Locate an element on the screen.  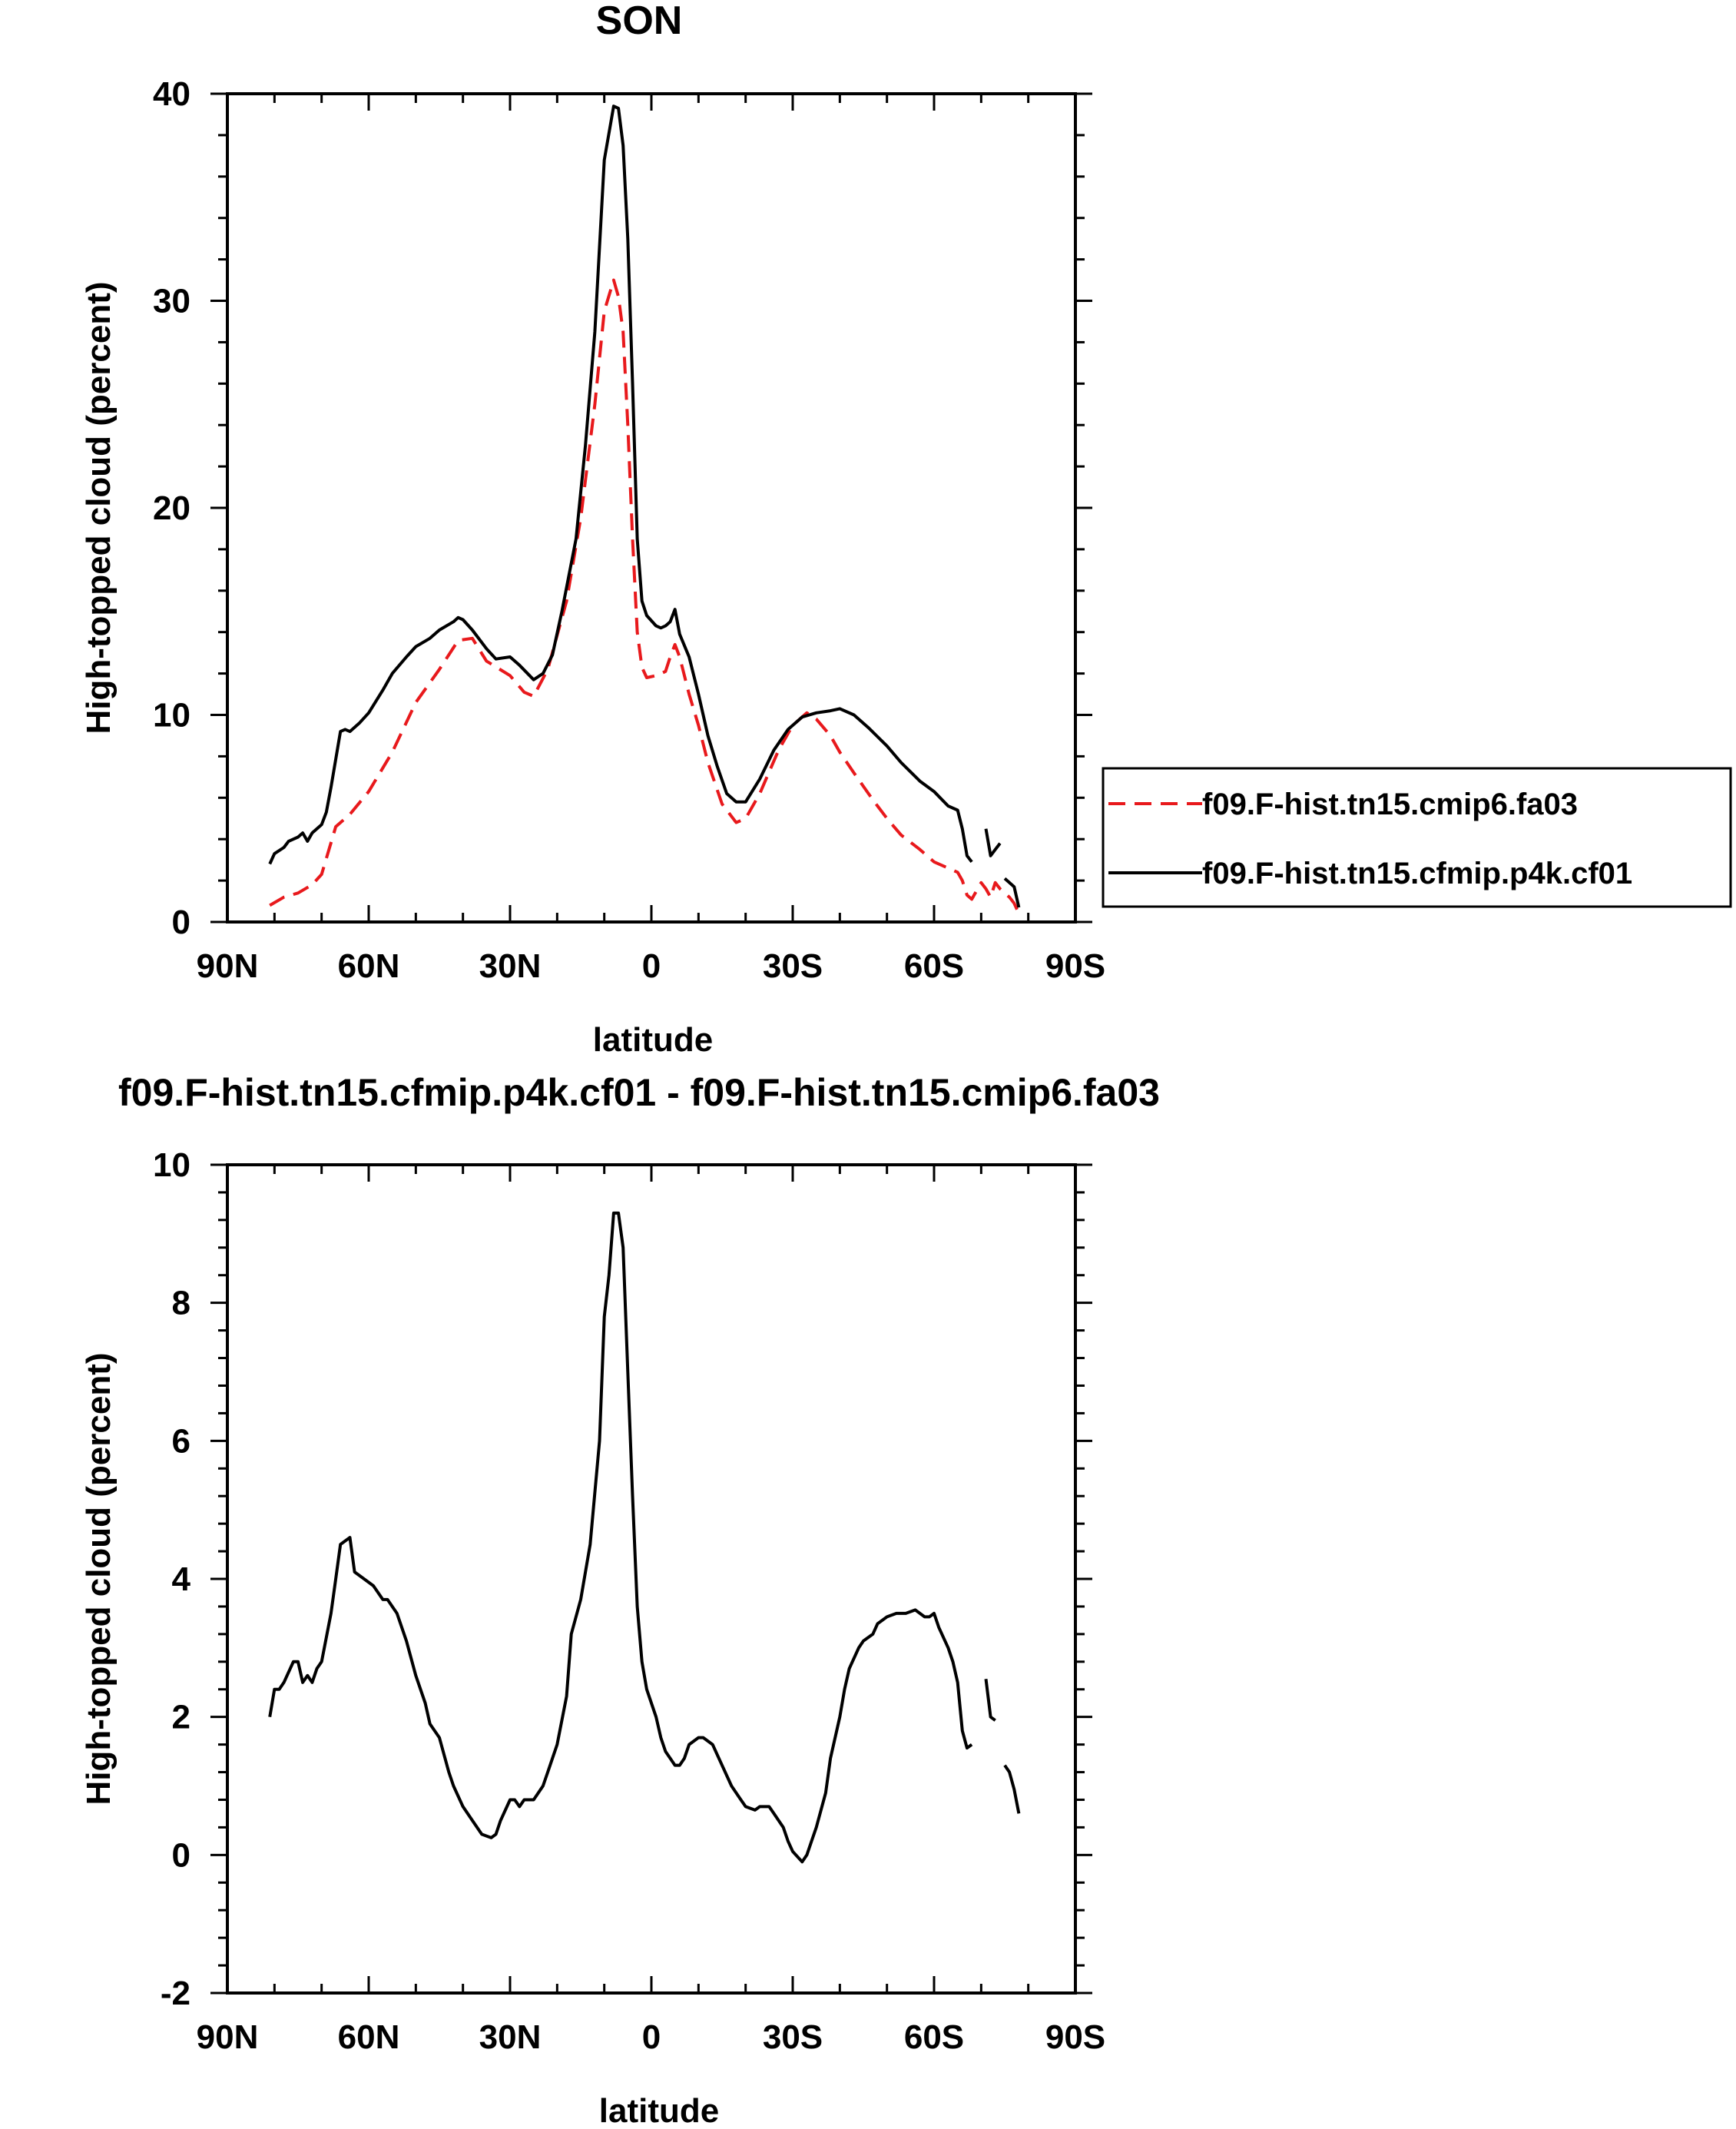
y-tick-label: 6 is located at coordinates (181, 1441).